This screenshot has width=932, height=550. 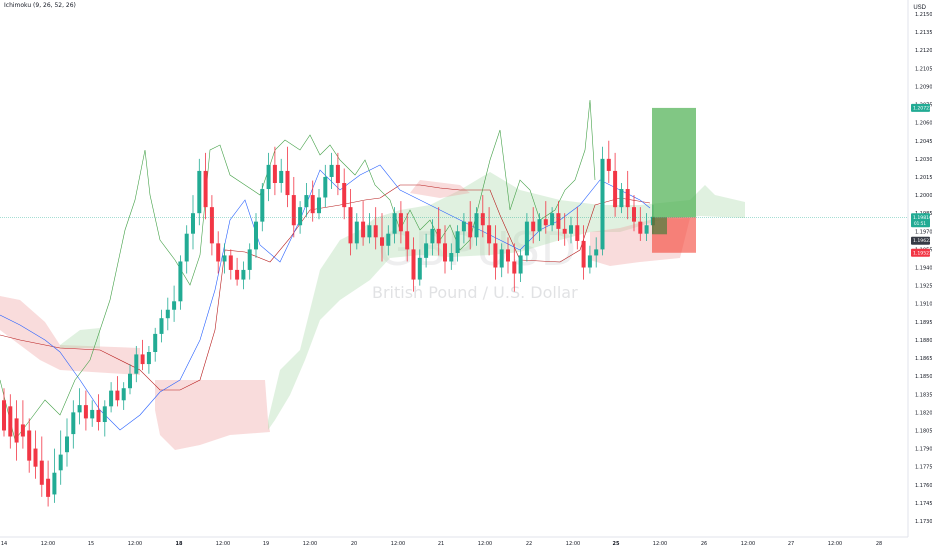 What do you see at coordinates (923, 468) in the screenshot?
I see `price-tick-label: 1.17750` at bounding box center [923, 468].